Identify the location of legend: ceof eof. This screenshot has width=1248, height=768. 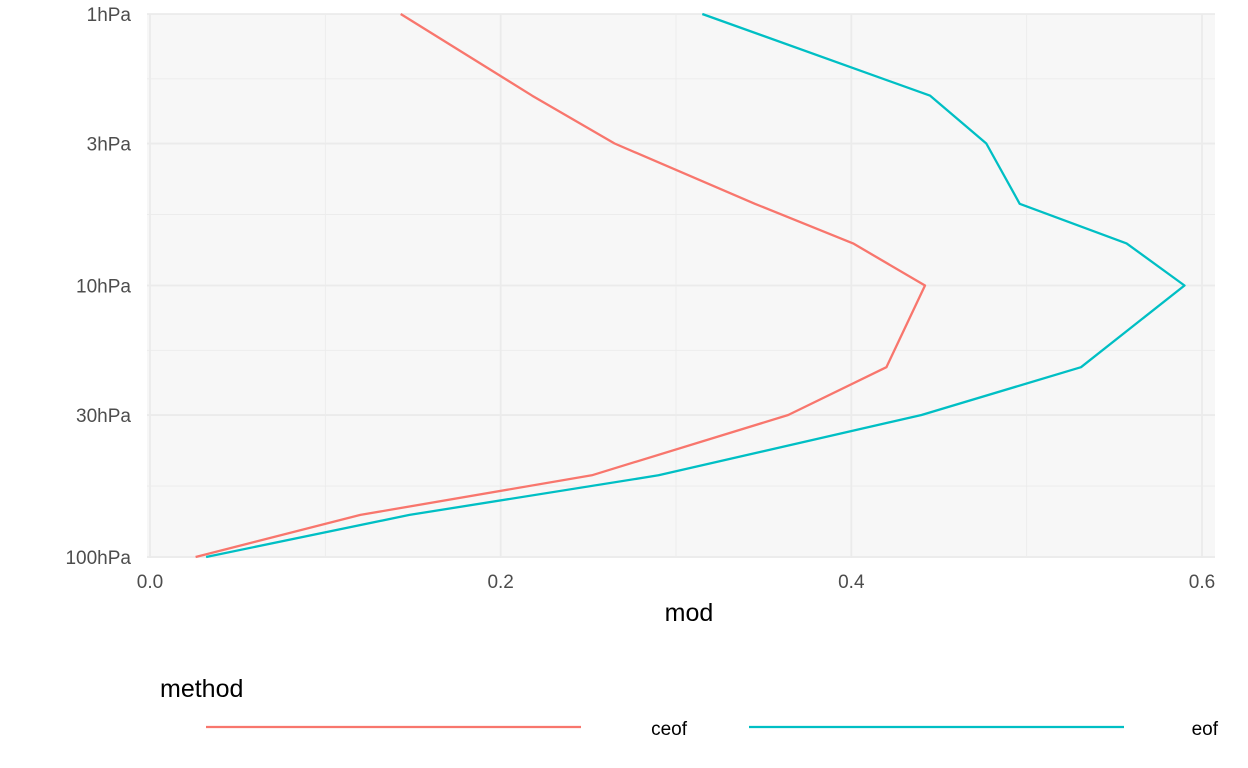
(712, 729).